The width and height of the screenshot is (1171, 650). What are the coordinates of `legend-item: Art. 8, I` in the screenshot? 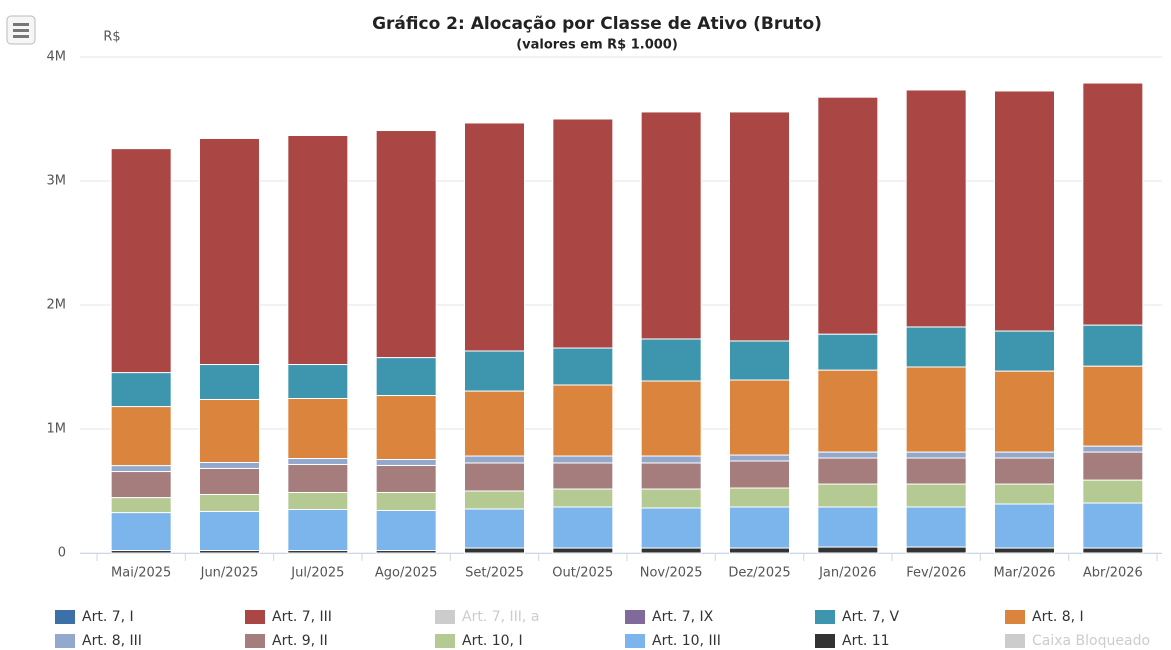 It's located at (1044, 617).